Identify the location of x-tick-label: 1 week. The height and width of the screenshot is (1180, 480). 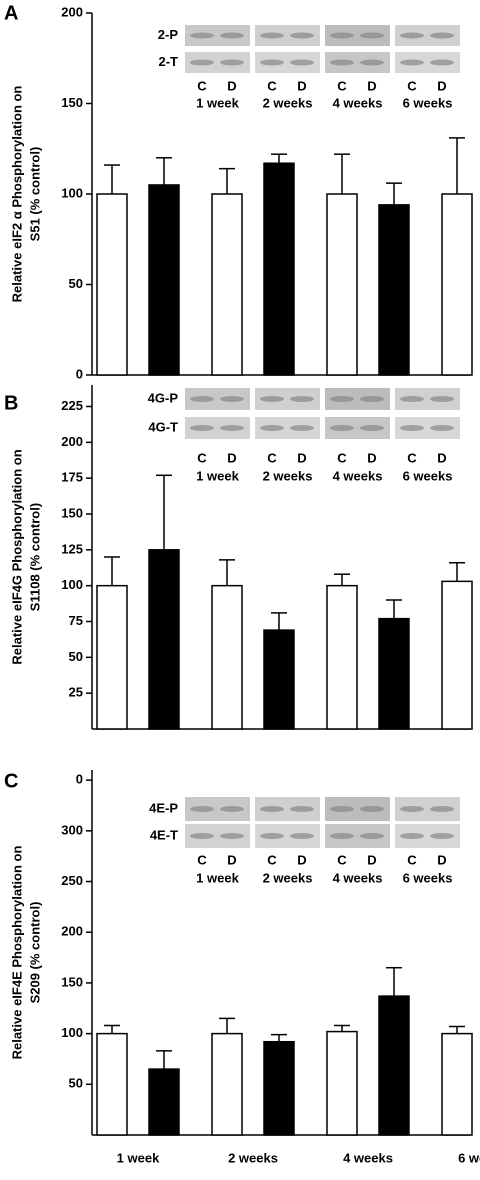
(138, 1157).